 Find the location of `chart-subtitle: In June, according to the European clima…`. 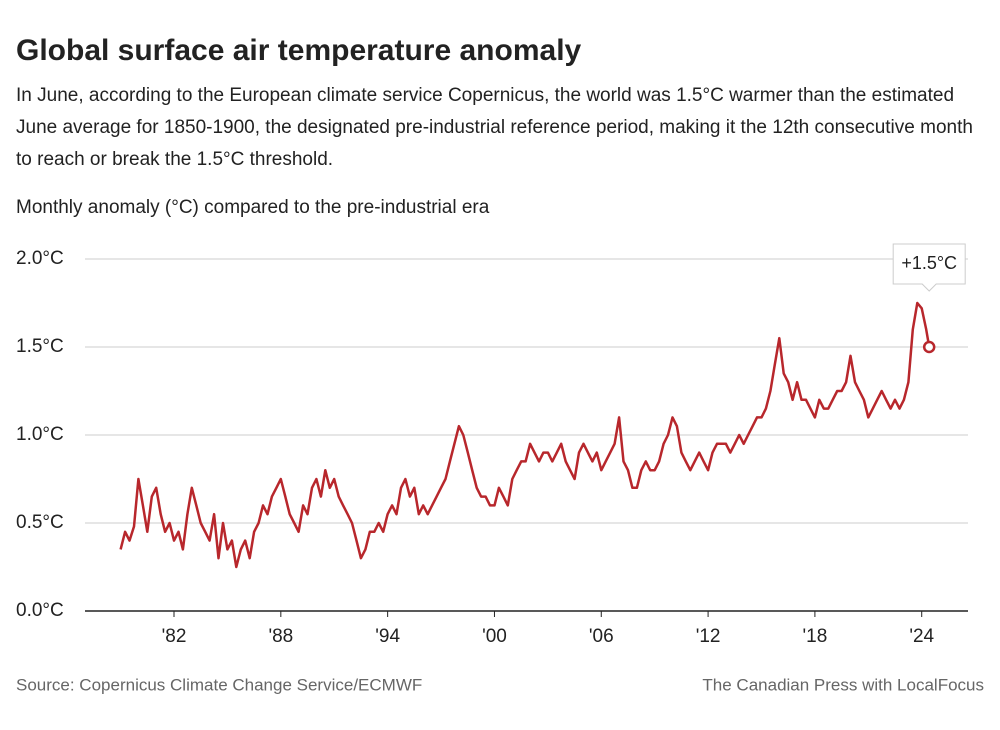

chart-subtitle: In June, according to the European clima… is located at coordinates (494, 127).